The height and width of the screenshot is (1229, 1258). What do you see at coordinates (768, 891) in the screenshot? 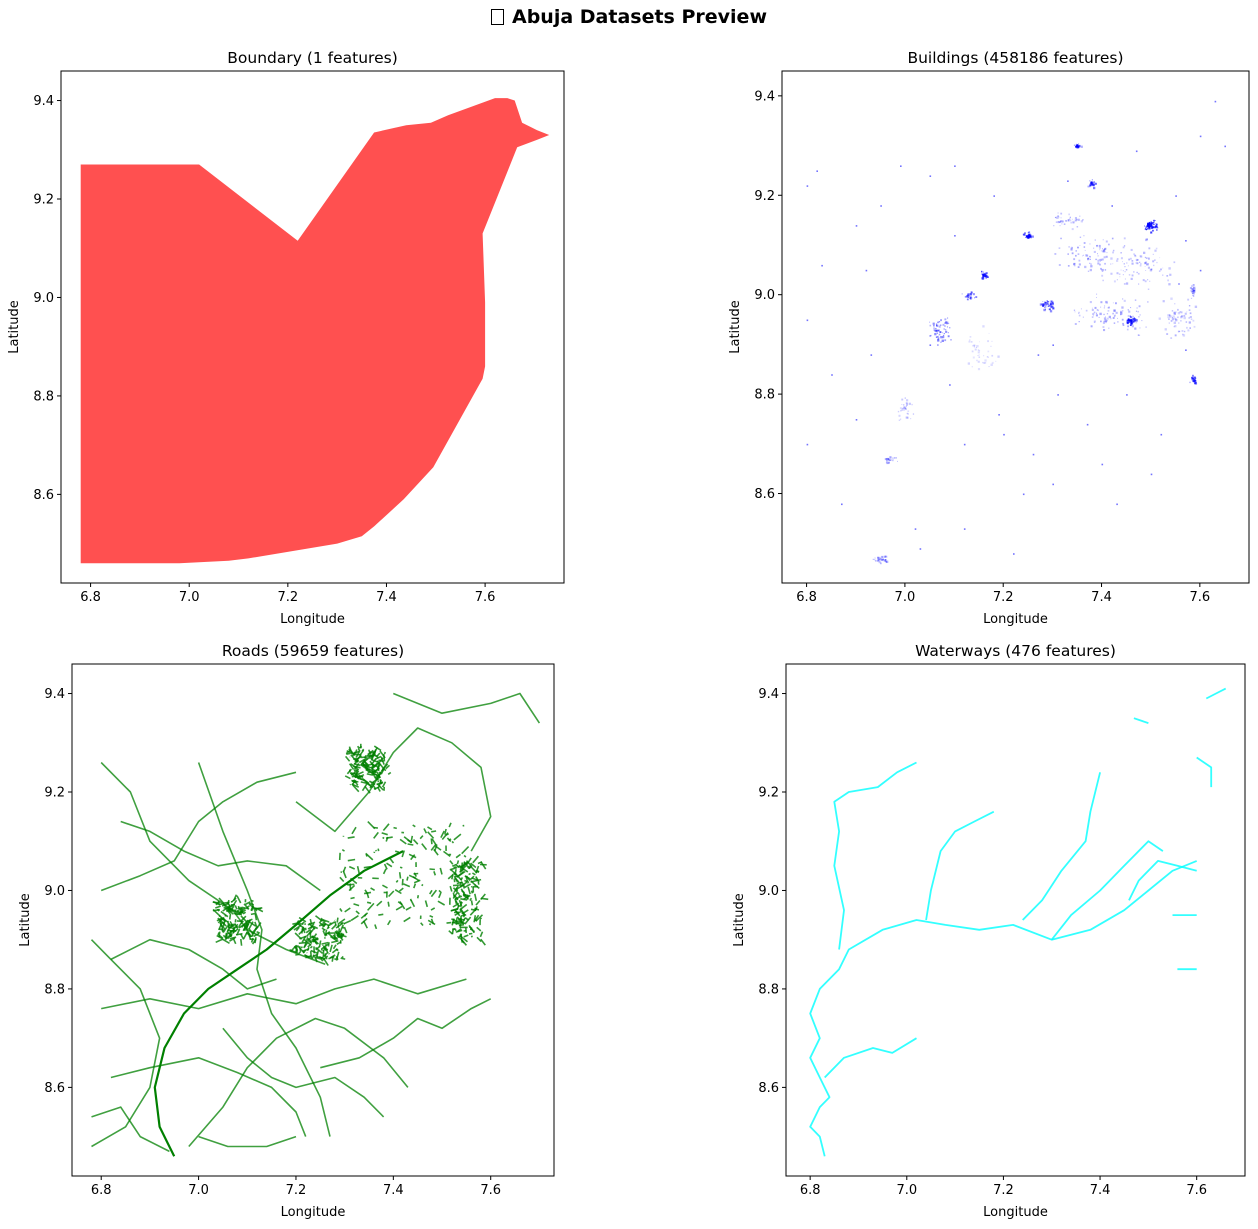
I see `y-tick-label: 9.0` at bounding box center [768, 891].